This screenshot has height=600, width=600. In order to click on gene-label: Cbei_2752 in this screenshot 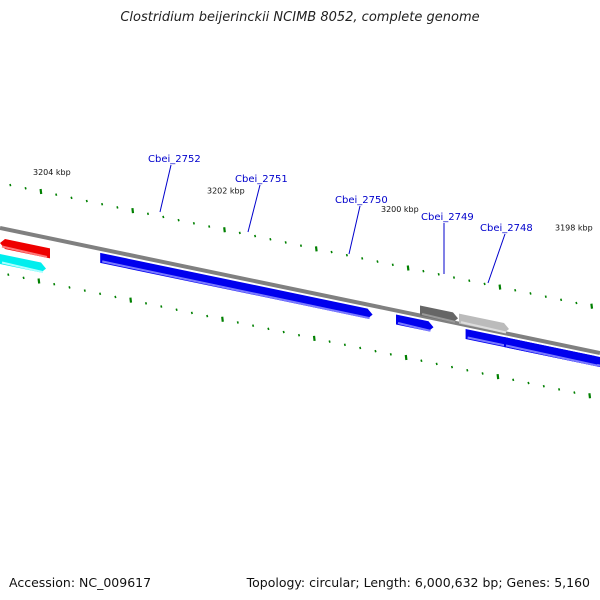, I will do `click(174, 159)`.